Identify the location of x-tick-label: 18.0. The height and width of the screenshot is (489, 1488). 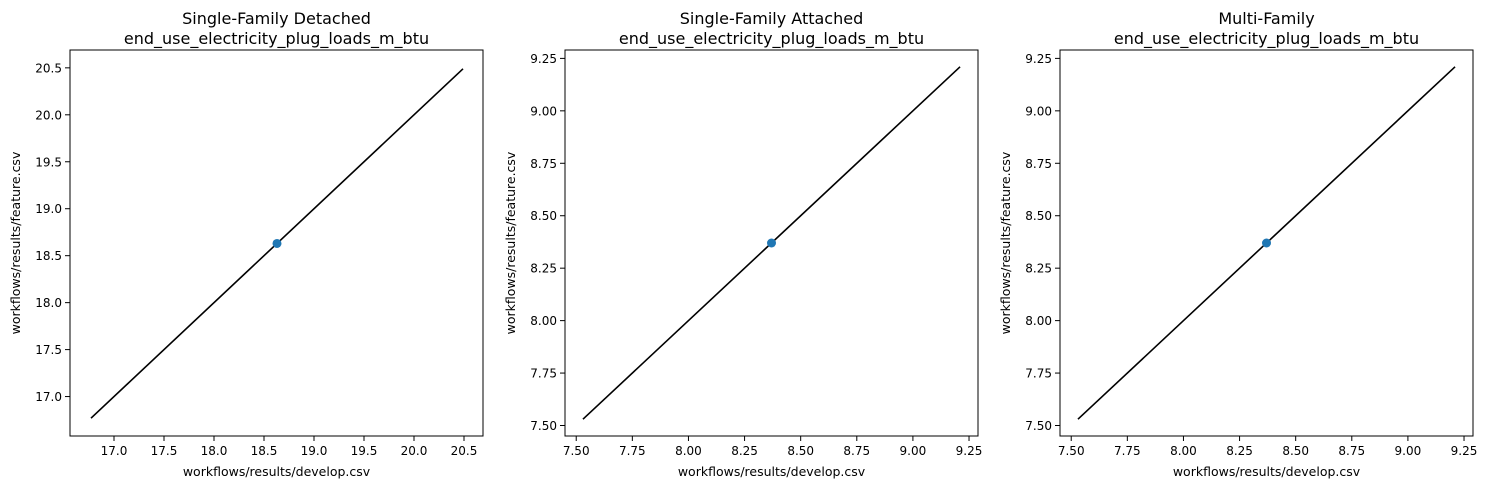
(214, 451).